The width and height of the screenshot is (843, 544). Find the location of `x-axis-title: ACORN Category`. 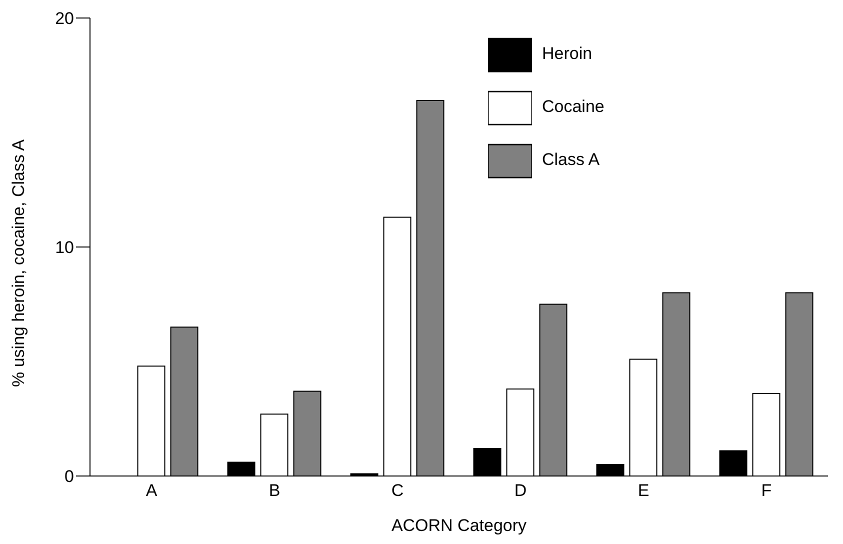

x-axis-title: ACORN Category is located at coordinates (459, 525).